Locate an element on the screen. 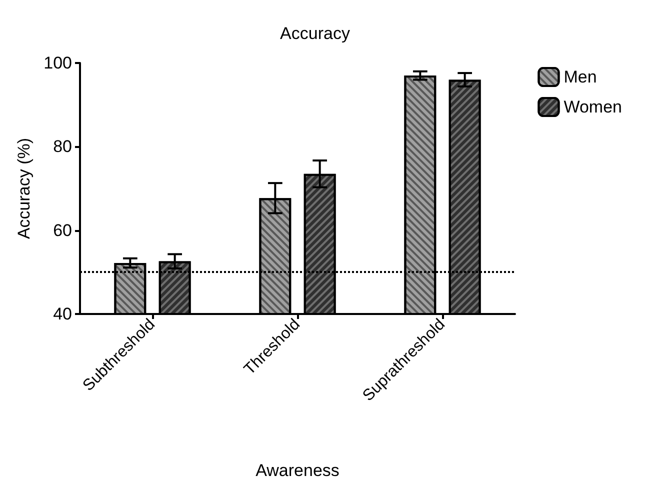 The height and width of the screenshot is (484, 667). y-tick-label: 60 is located at coordinates (62, 230).